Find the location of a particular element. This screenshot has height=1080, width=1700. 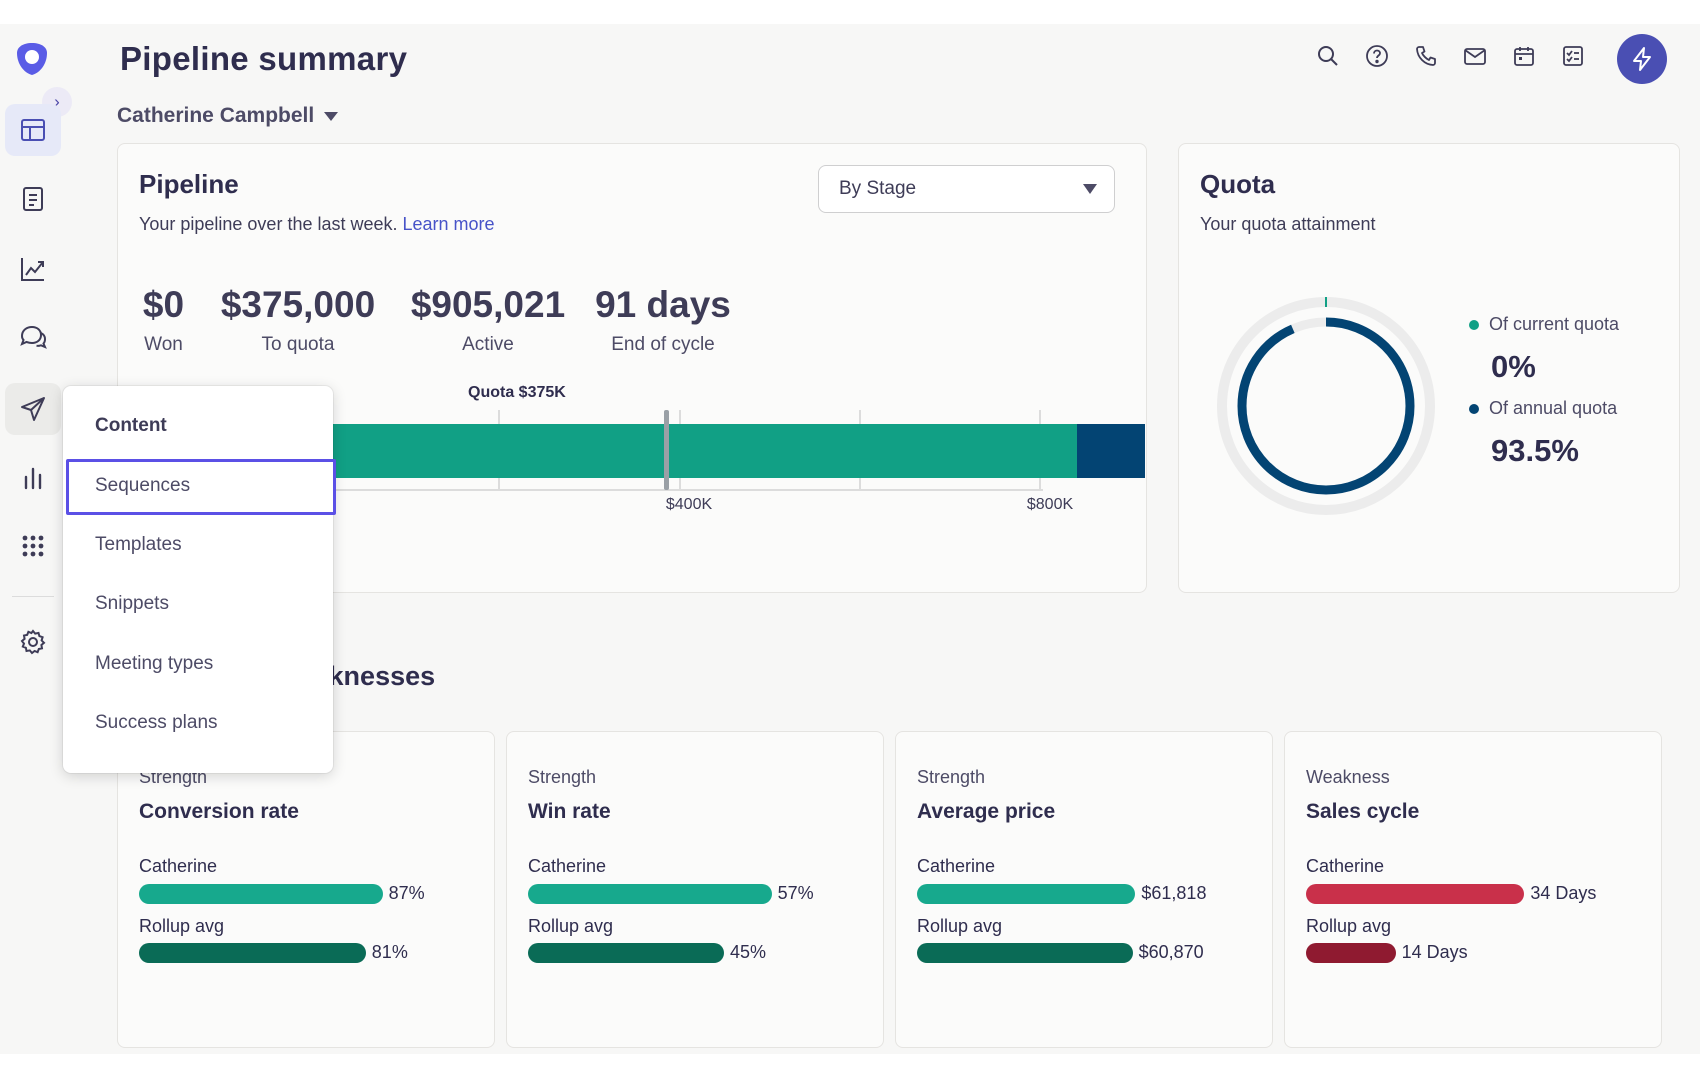

metric-won: $0 Won is located at coordinates (163, 320).